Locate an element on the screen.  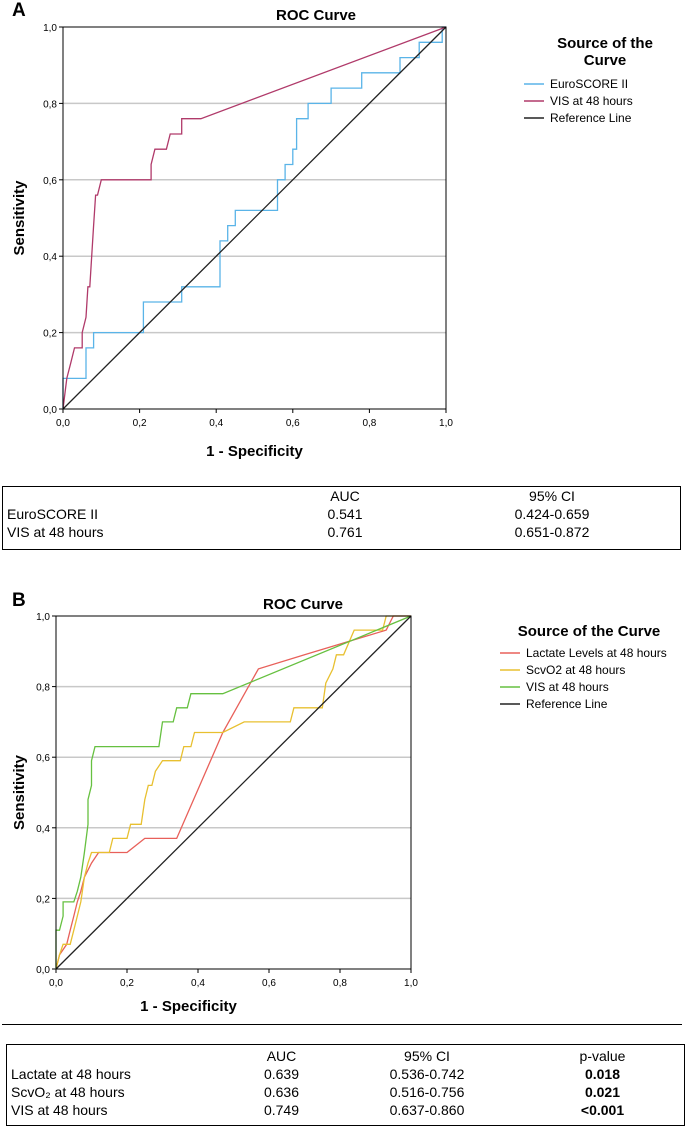
table-row: VIS at 48 hours 0.749 0.637-0.860 <0.001 is located at coordinates (345, 1110).